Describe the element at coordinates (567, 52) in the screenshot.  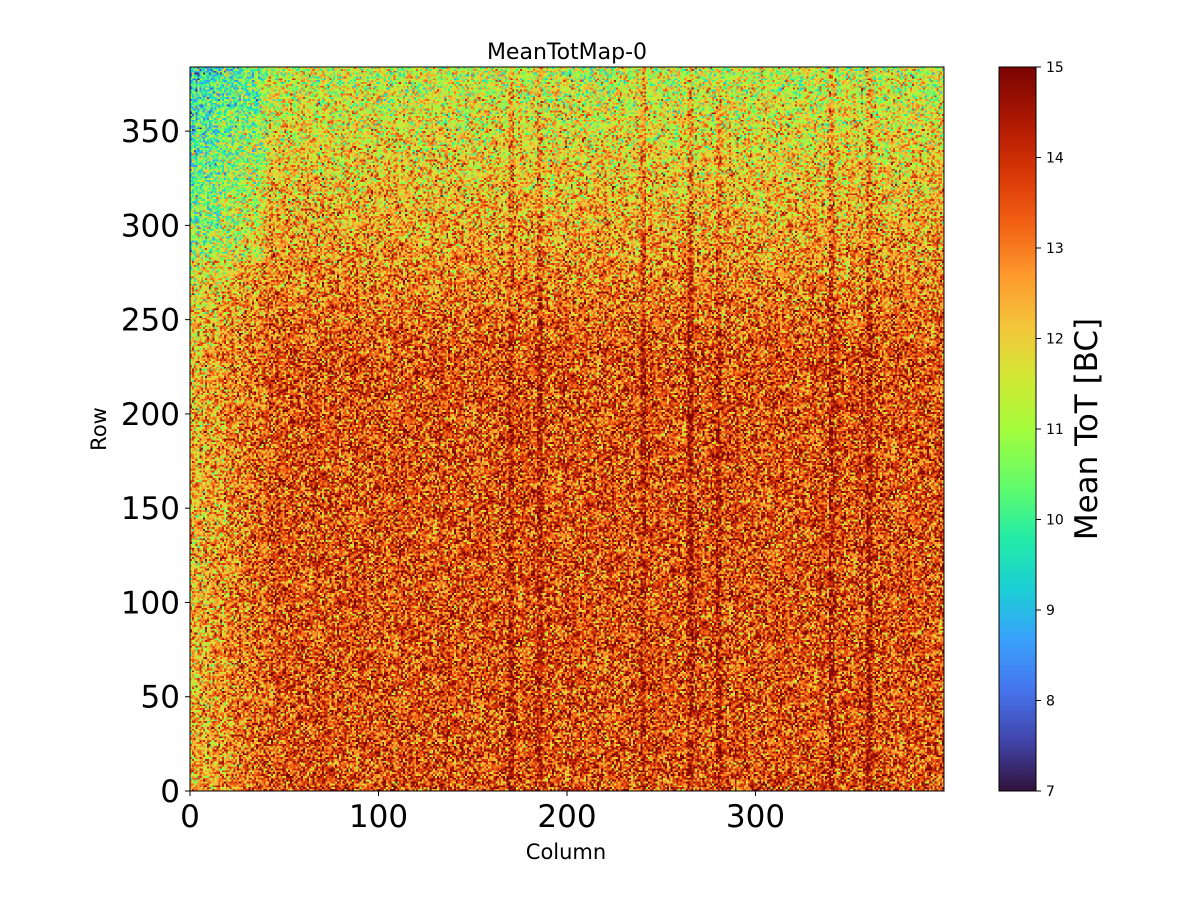
I see `chart-title: MeanTotMap-0` at that location.